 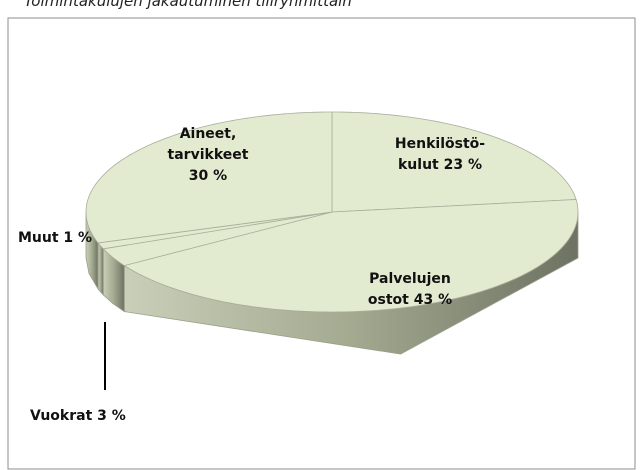 I want to click on data-label-line: Palvelujen, so click(x=410, y=279).